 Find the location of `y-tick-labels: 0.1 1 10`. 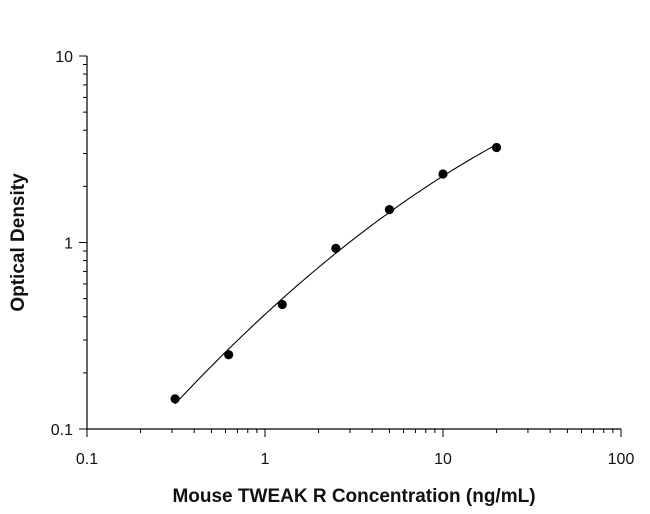

y-tick-labels: 0.1 1 10 is located at coordinates (62, 244).